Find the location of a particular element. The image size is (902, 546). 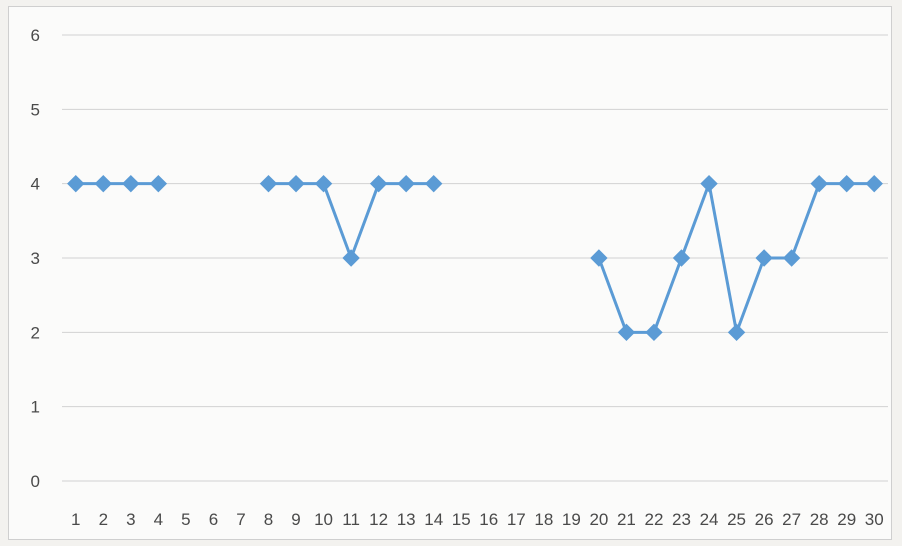

x-tick-label: 8 is located at coordinates (268, 519).